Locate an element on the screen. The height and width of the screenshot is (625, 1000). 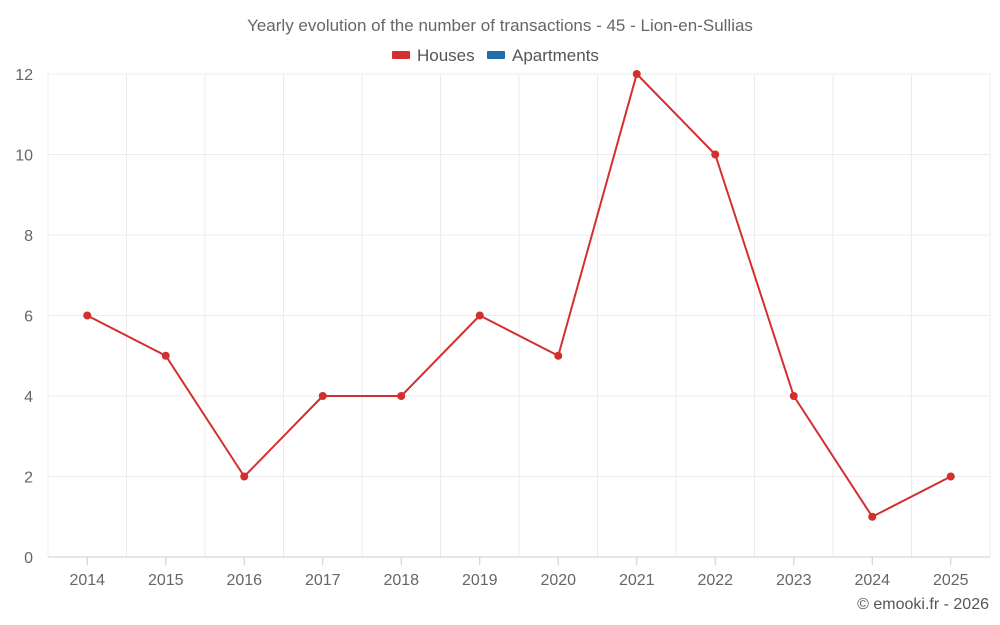
data-point-houses-2023 is located at coordinates (793, 396).